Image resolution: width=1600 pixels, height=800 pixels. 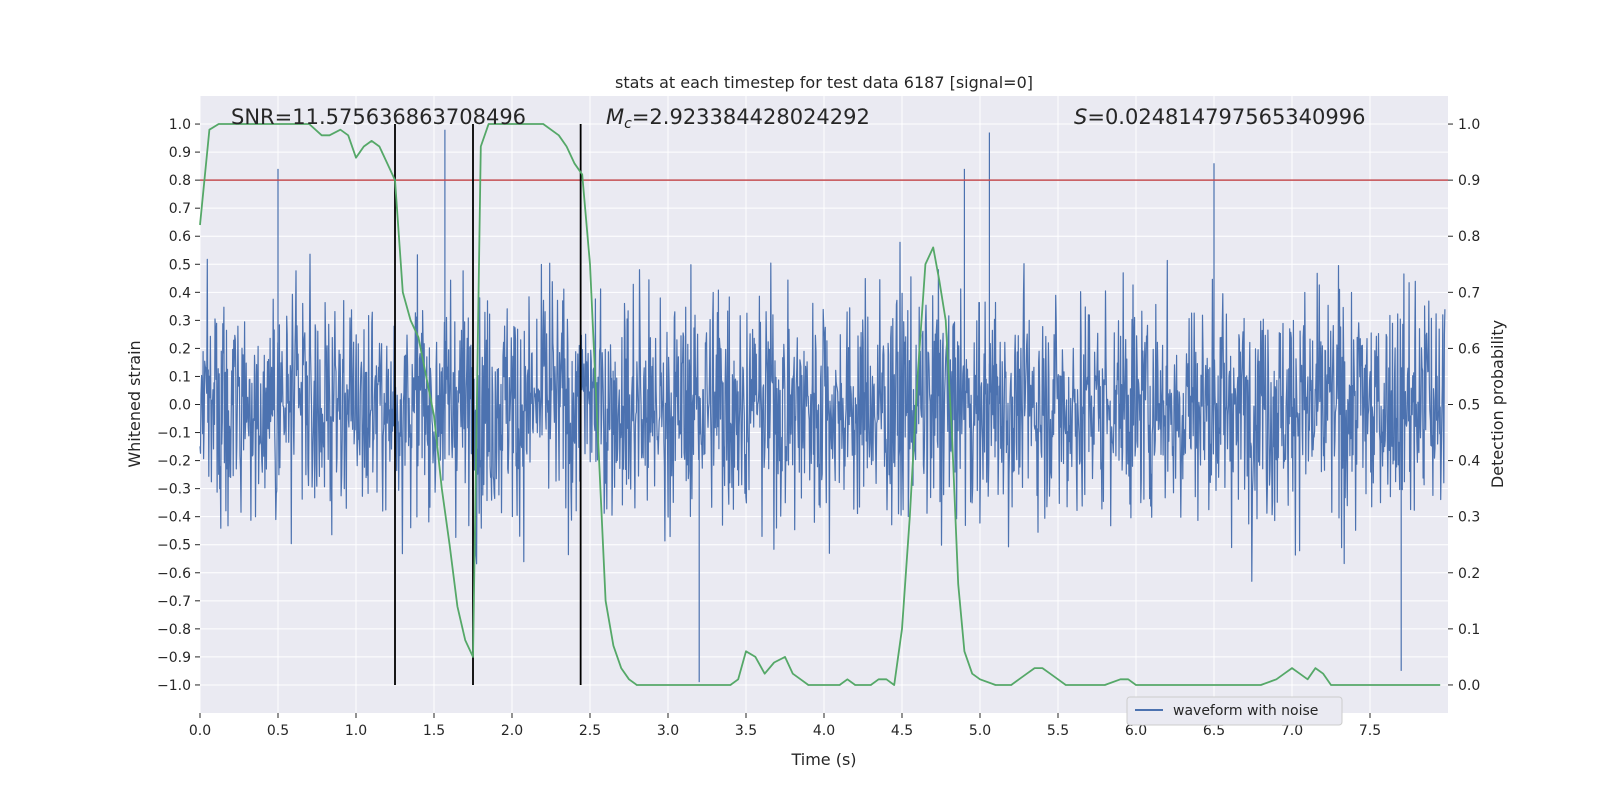 I want to click on x-tick-label: 3.5, so click(x=746, y=731).